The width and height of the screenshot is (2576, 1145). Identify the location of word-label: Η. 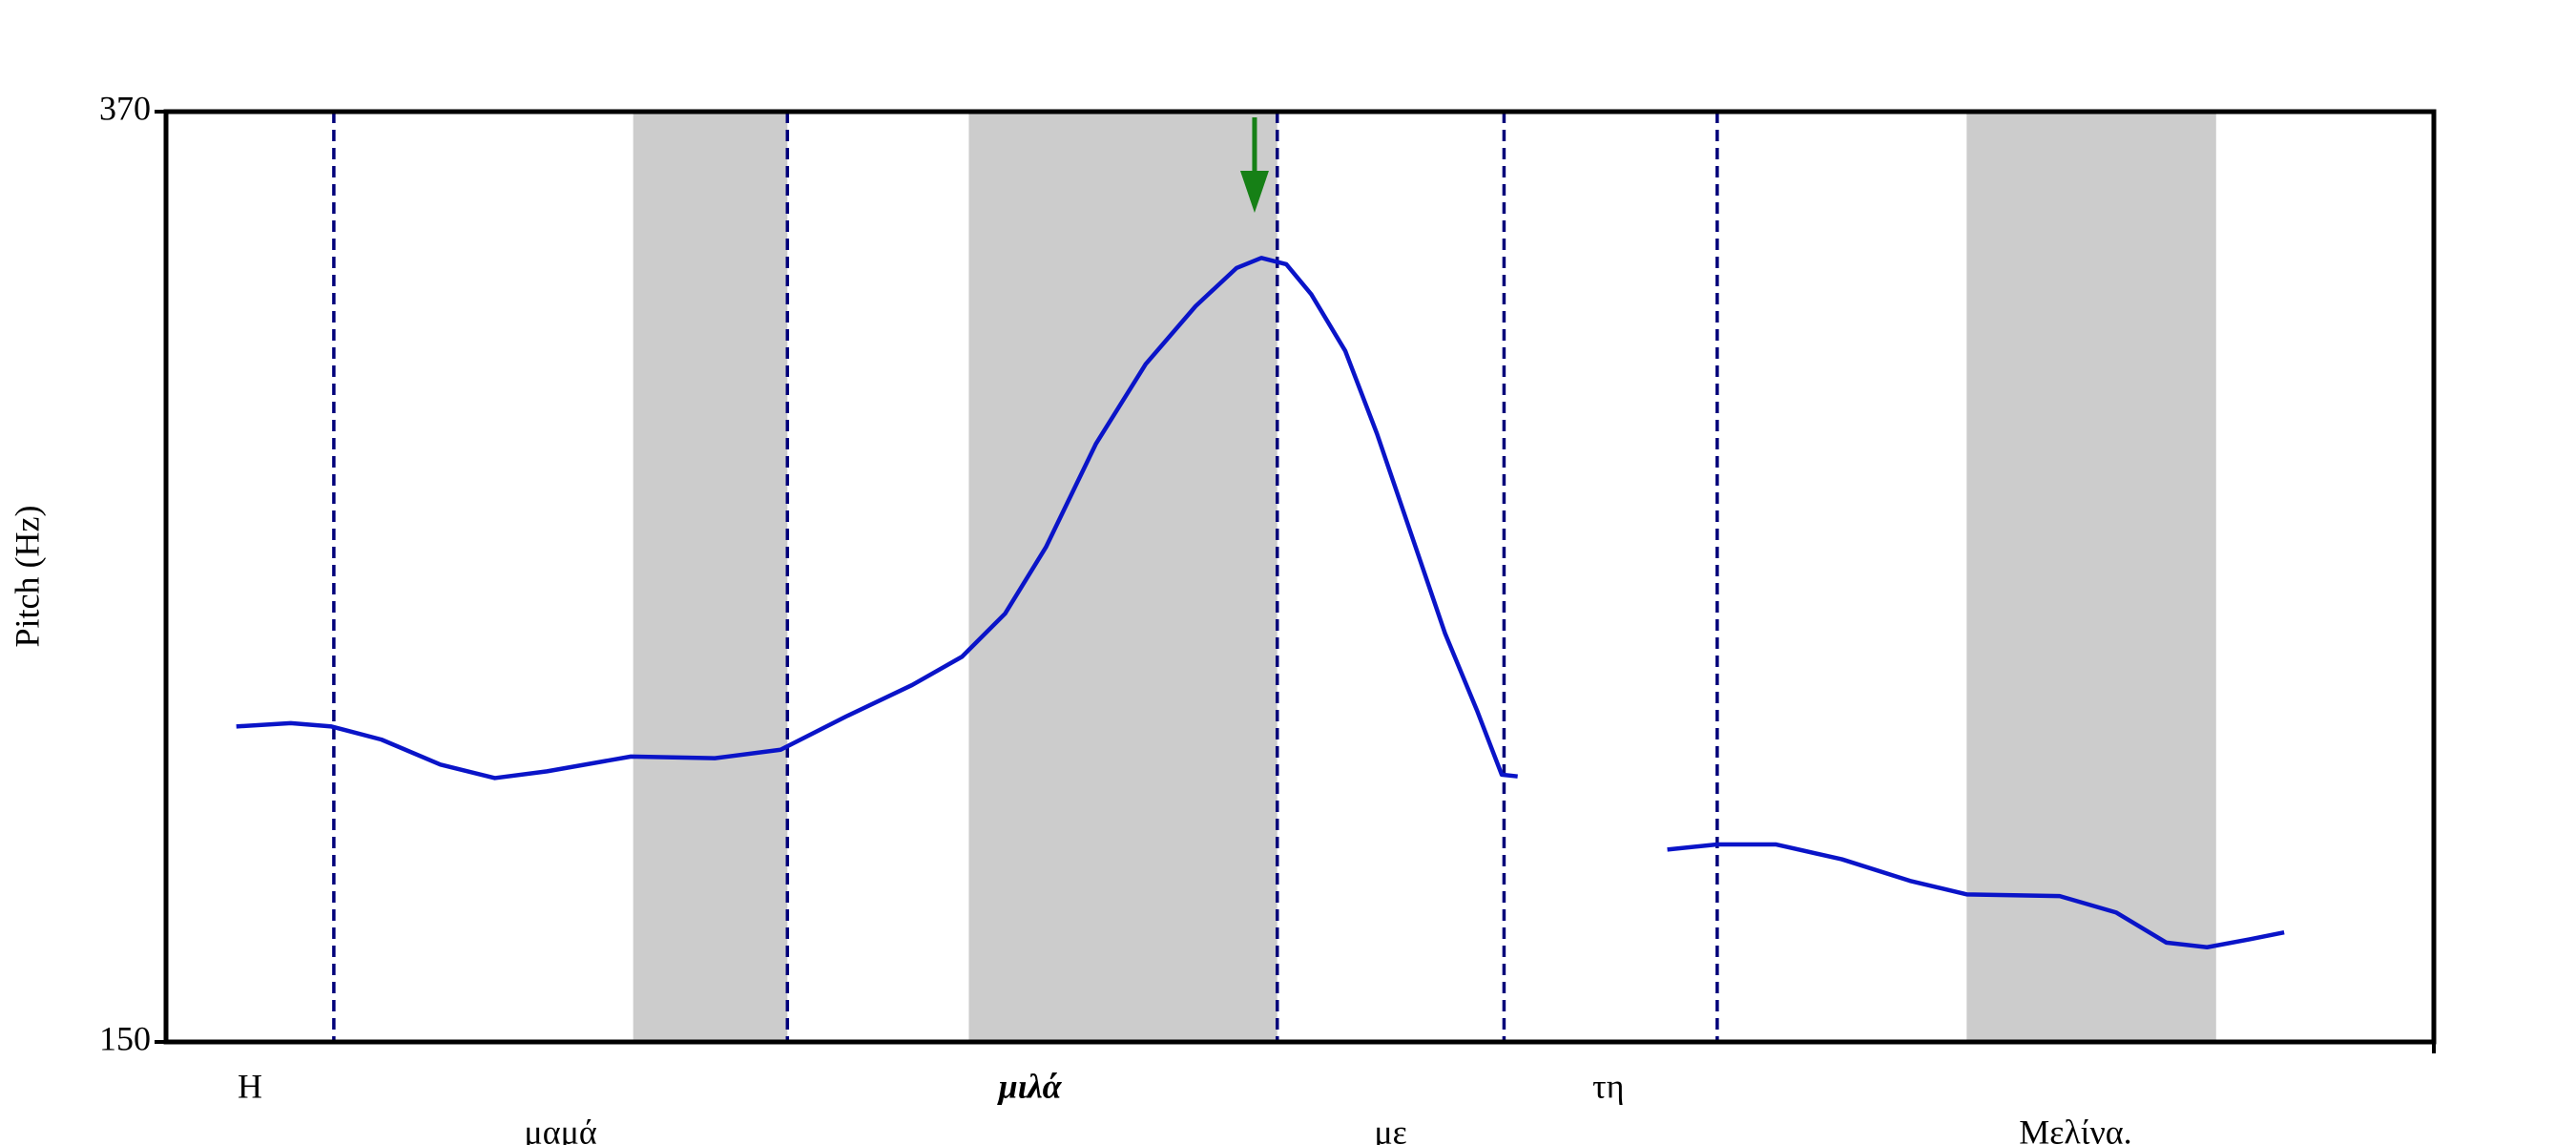
(250, 1086).